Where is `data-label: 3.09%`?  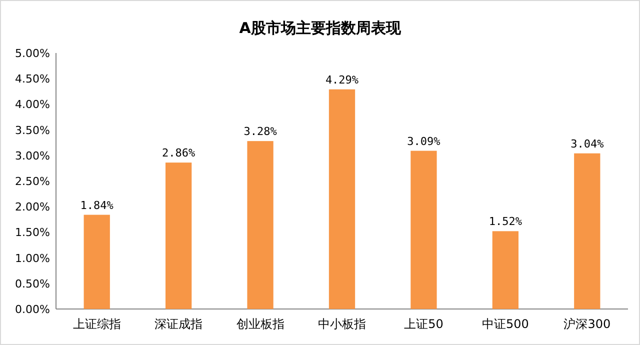 data-label: 3.09% is located at coordinates (424, 141).